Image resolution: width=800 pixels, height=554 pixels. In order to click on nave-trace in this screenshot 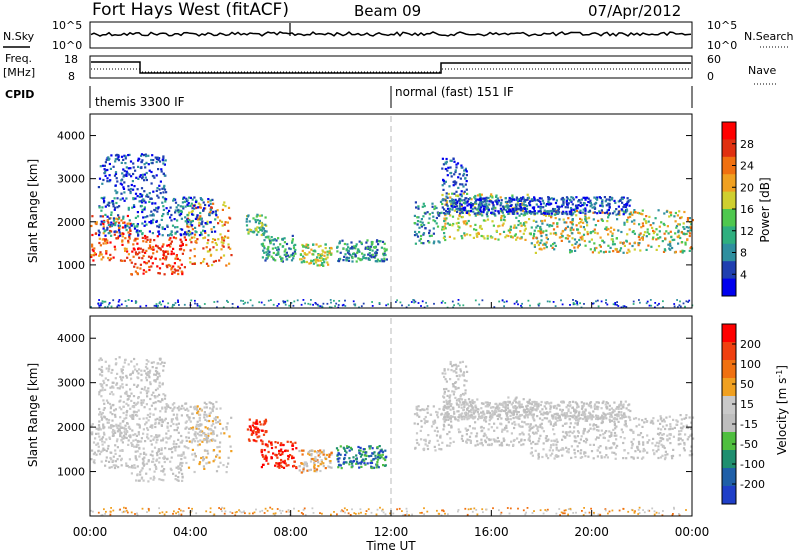, I will do `click(391, 70)`.